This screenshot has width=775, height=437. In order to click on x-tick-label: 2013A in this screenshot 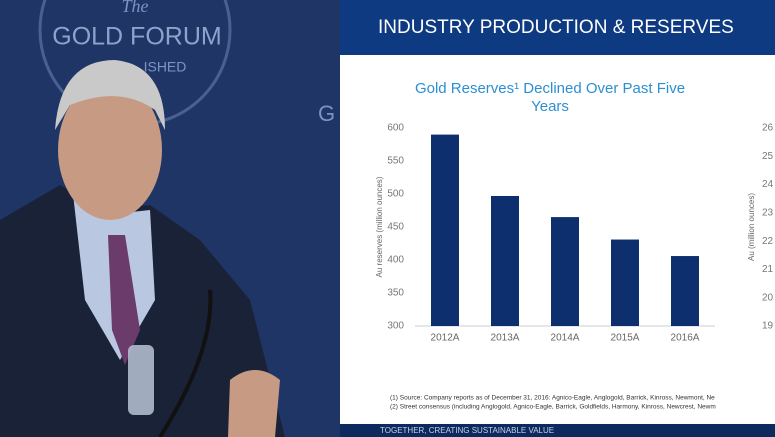, I will do `click(505, 338)`.